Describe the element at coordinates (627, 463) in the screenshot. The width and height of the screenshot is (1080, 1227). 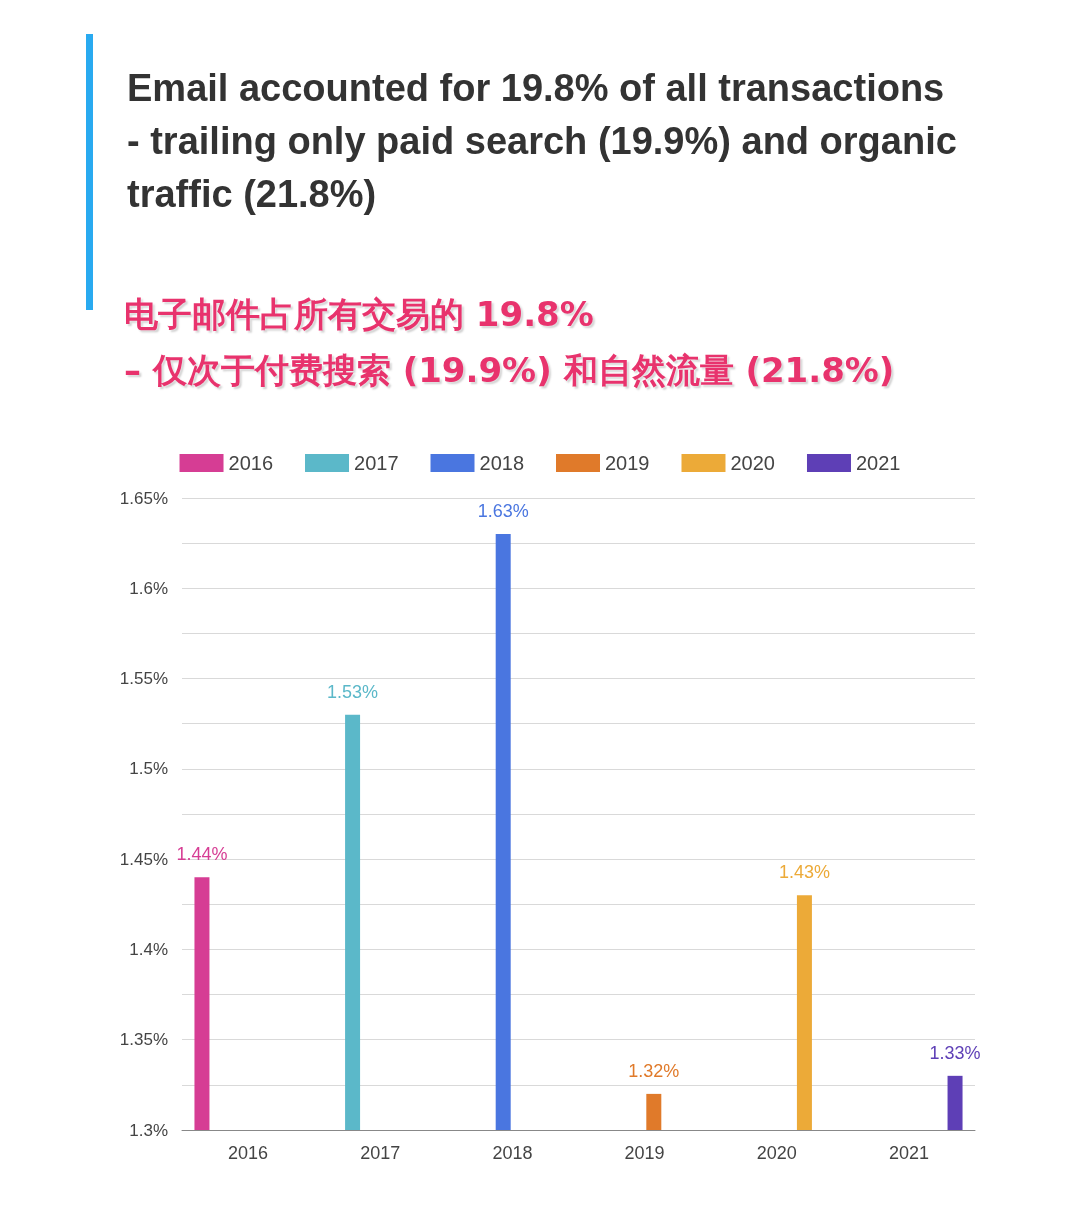
I see `legend-label: 2019` at that location.